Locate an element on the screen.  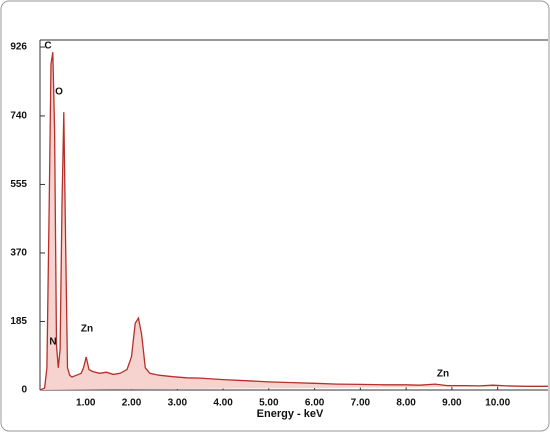
y-tick-label: 0 is located at coordinates (24, 390).